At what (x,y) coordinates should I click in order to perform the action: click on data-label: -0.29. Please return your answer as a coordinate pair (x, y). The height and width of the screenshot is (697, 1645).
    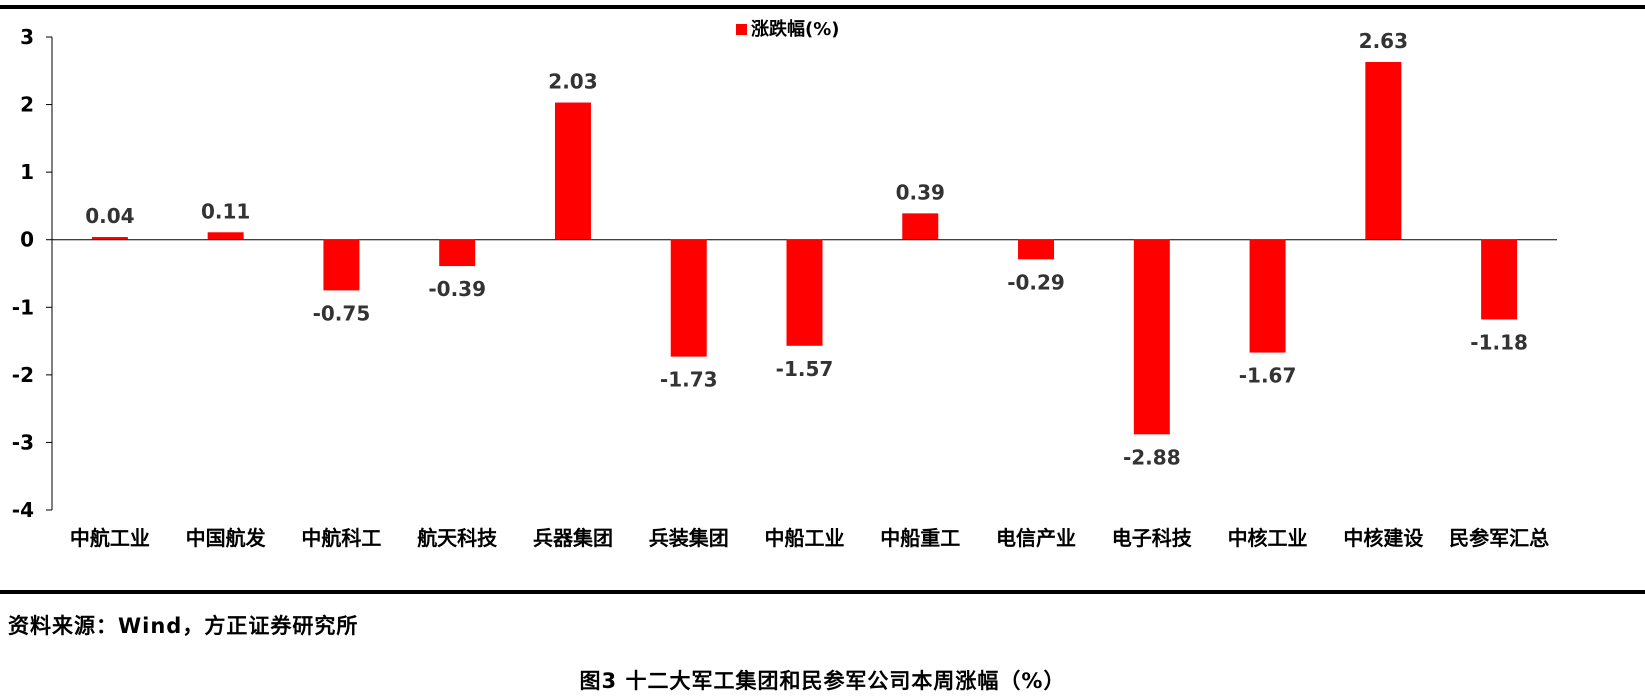
    Looking at the image, I should click on (1036, 282).